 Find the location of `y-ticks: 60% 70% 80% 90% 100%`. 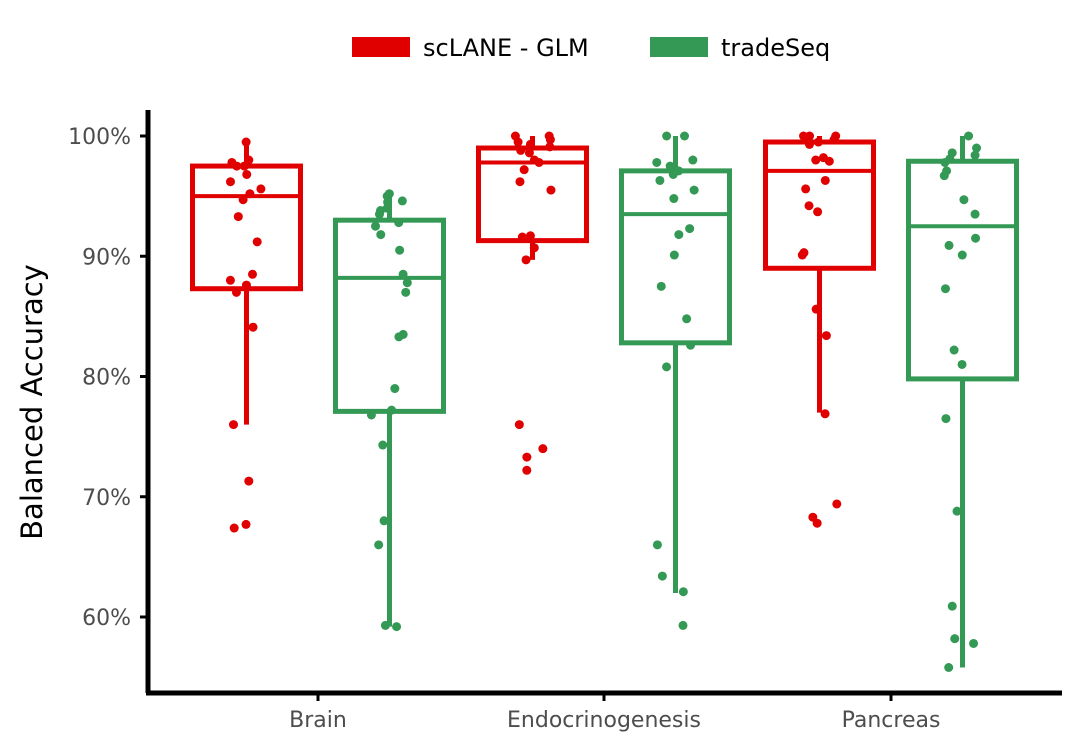

y-ticks: 60% 70% 80% 90% 100% is located at coordinates (108, 378).